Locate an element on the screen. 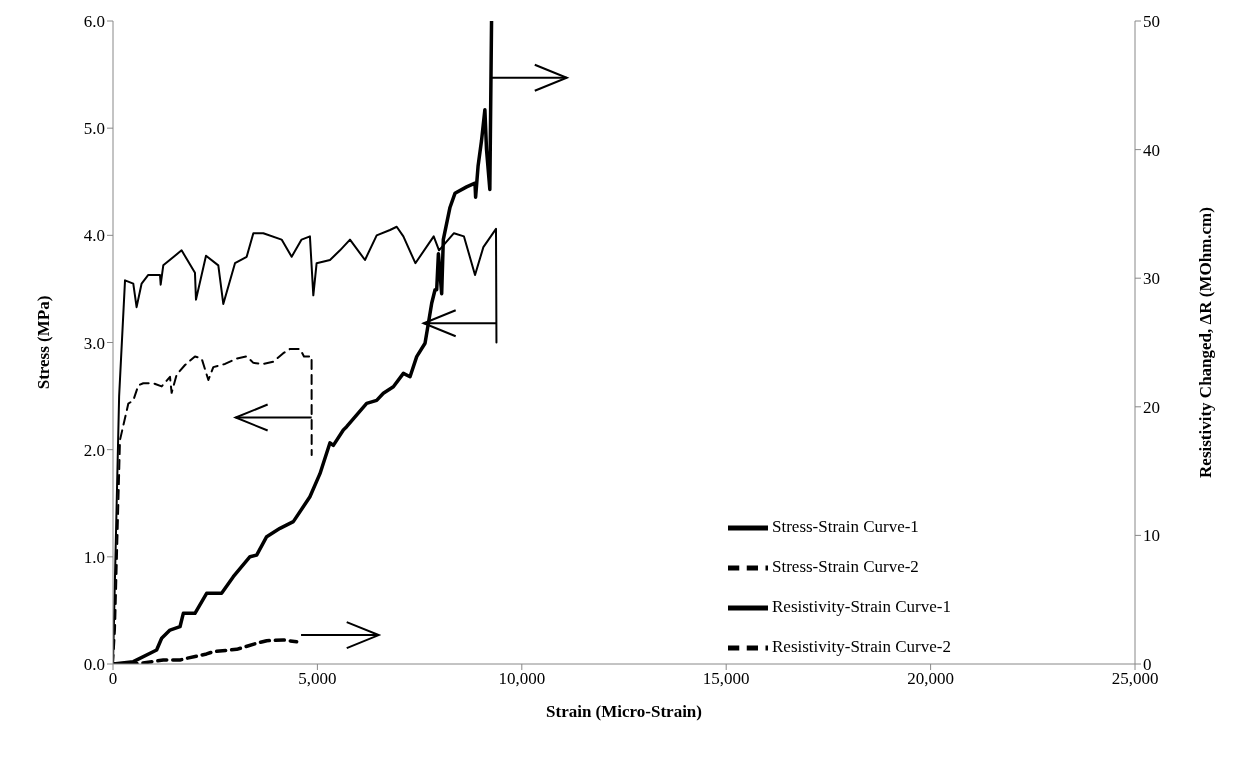 The height and width of the screenshot is (760, 1258). y2-tick-label: 30 is located at coordinates (1151, 279).